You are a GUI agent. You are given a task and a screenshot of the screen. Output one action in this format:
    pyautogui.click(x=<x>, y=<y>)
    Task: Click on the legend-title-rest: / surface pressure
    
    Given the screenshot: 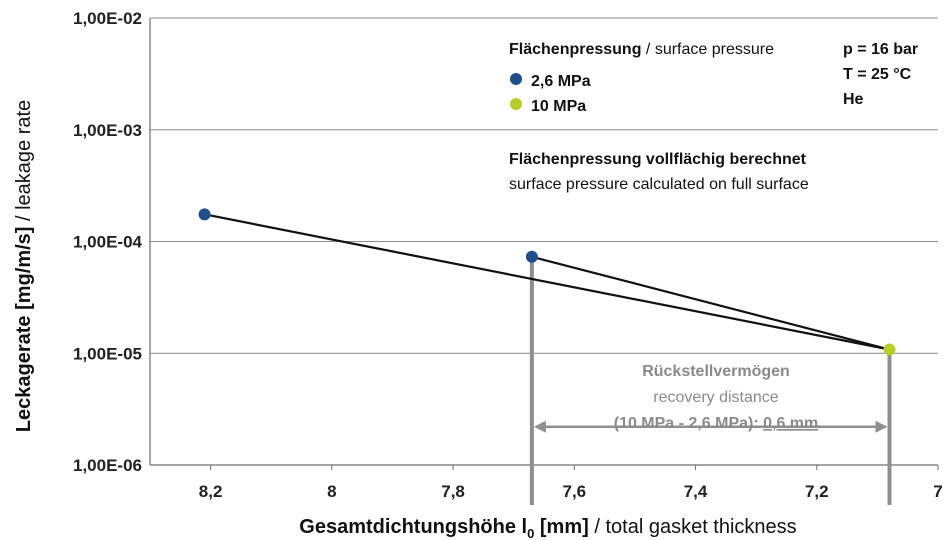 What is the action you would take?
    pyautogui.click(x=707, y=49)
    